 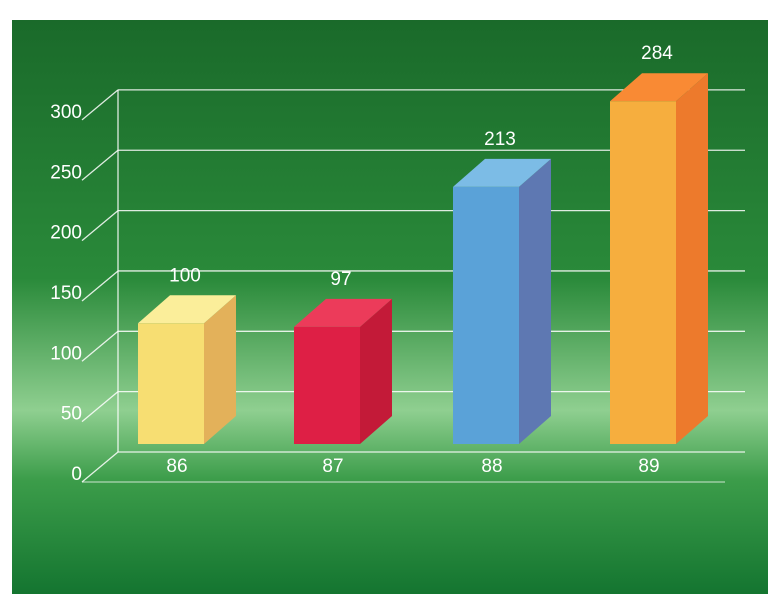 I want to click on x-tick-label: 89, so click(x=648, y=466).